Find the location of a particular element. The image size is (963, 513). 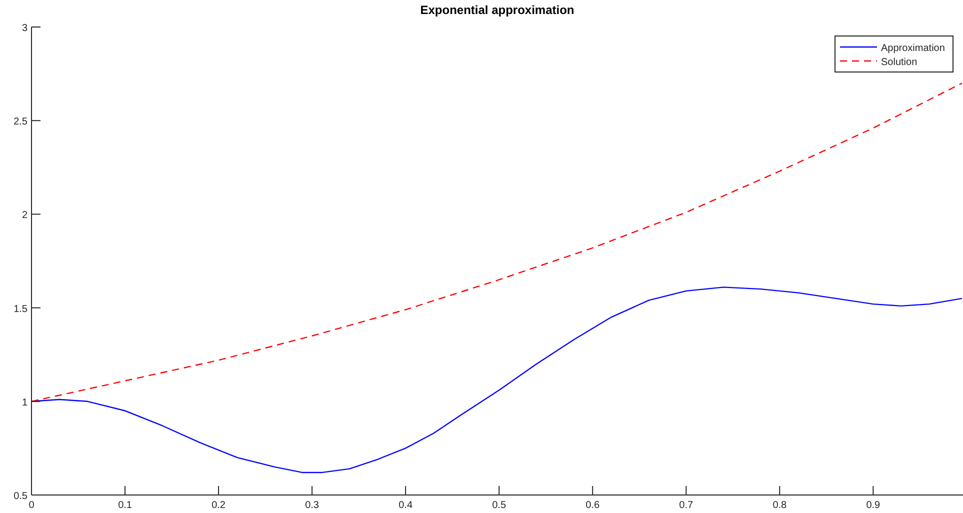

y-tick-label: 1 is located at coordinates (25, 402).